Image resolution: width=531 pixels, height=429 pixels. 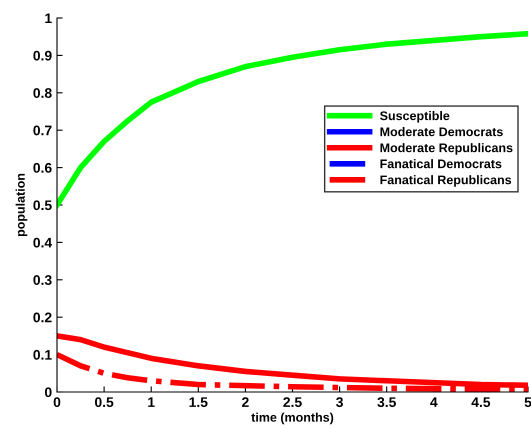 What do you see at coordinates (199, 402) in the screenshot?
I see `x-tick-label: 1.5` at bounding box center [199, 402].